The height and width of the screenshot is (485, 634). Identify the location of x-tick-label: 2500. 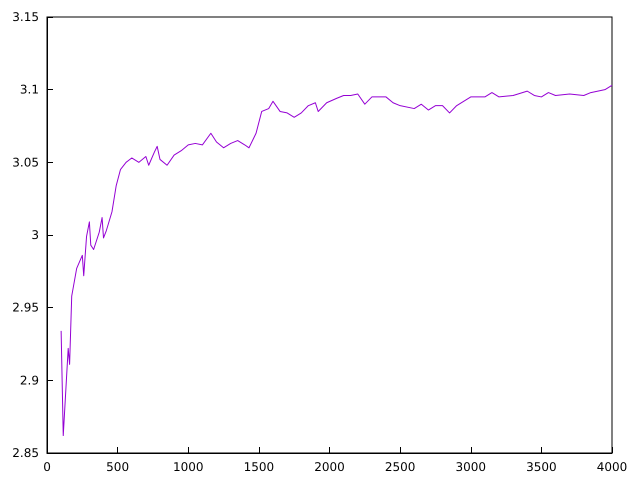
(400, 467).